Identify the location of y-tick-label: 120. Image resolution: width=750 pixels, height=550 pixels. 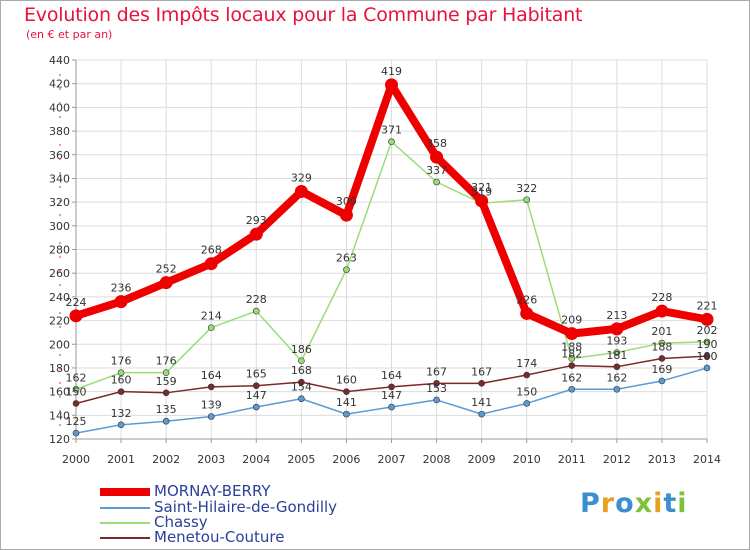
(59, 439).